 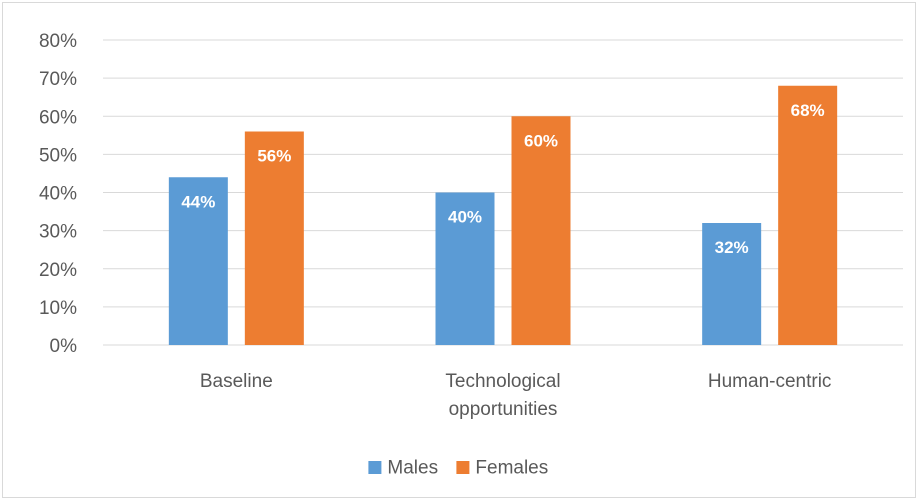 What do you see at coordinates (58, 308) in the screenshot?
I see `y-tick-label: 10%` at bounding box center [58, 308].